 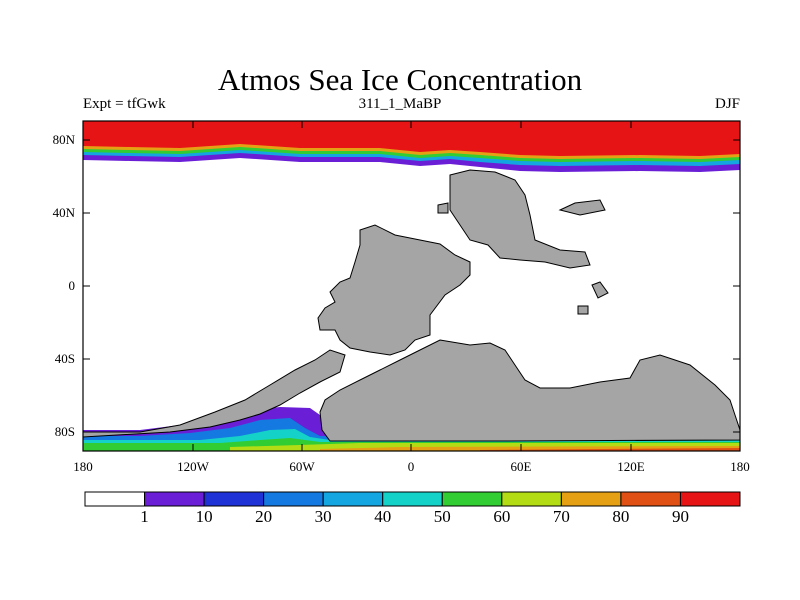 I want to click on colorbar-label: 20, so click(x=264, y=516).